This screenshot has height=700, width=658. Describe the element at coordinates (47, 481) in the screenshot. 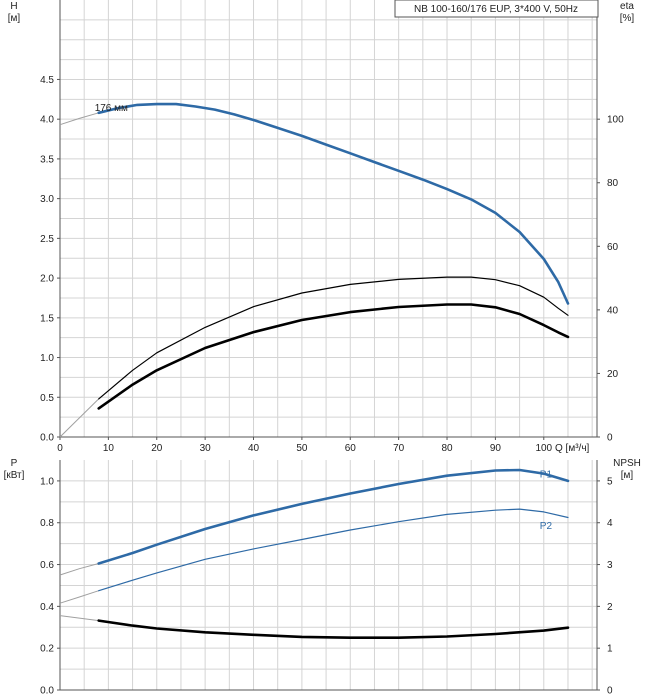

I see `lower-left-tick-label: 1.0` at that location.